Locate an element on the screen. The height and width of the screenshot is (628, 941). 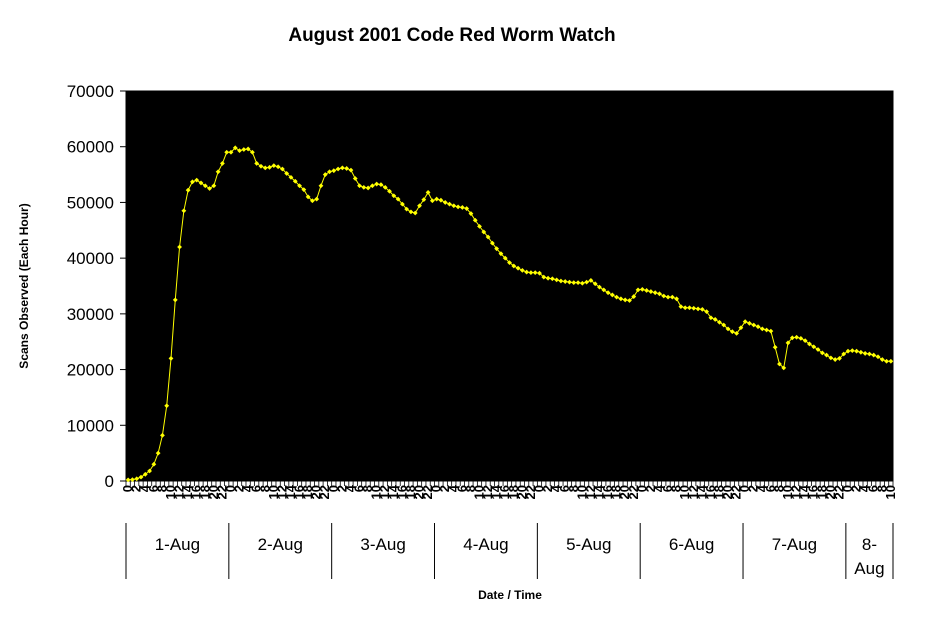
day-label: 3-Aug is located at coordinates (382, 544).